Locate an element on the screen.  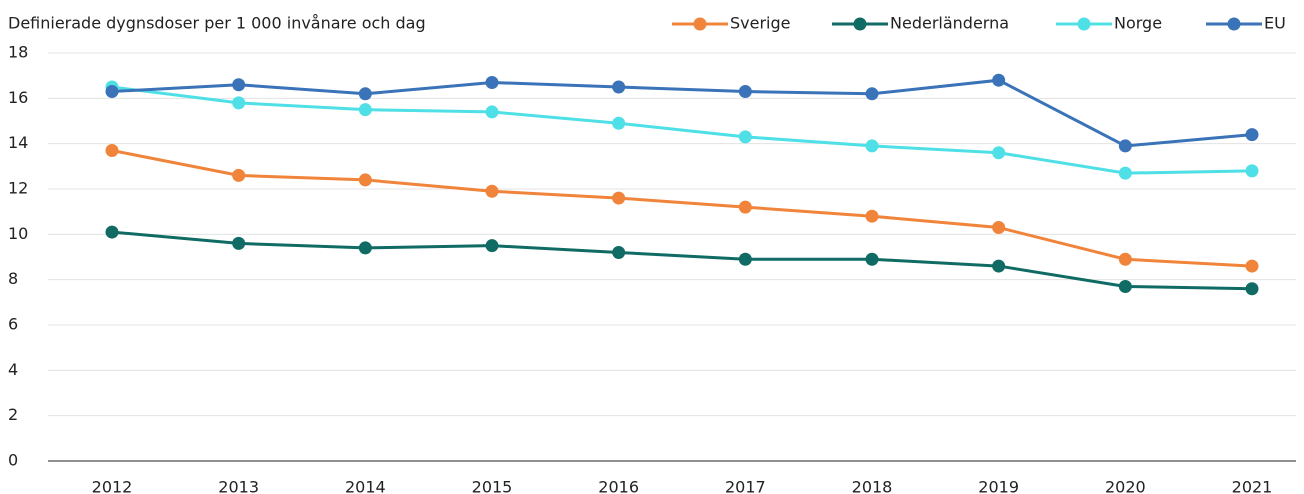
legend-label: Norge is located at coordinates (1138, 23).